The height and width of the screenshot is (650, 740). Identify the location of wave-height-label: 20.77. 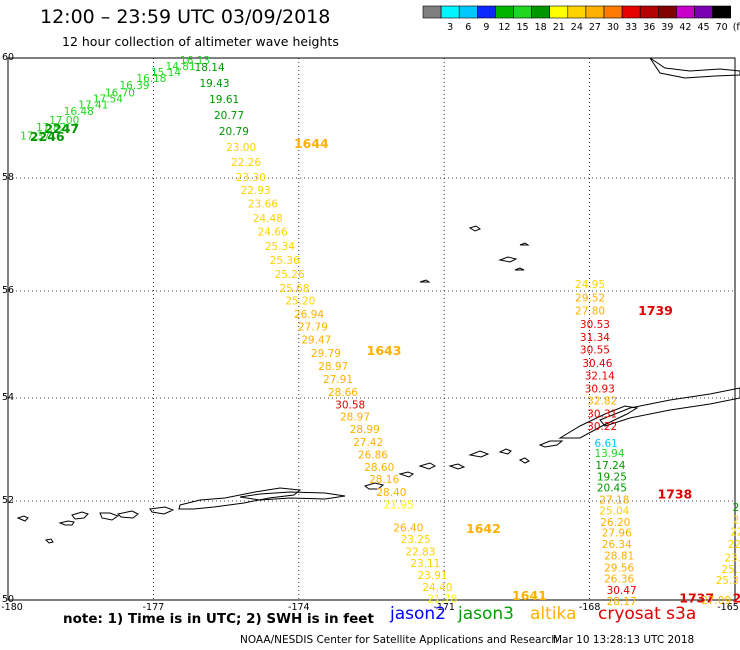
(229, 116).